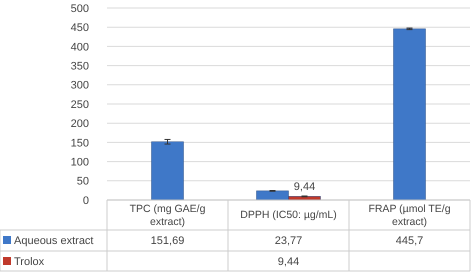 The height and width of the screenshot is (273, 474). Describe the element at coordinates (288, 215) in the screenshot. I see `x-tick-label: DPPH (IC50: µg/mL)` at that location.